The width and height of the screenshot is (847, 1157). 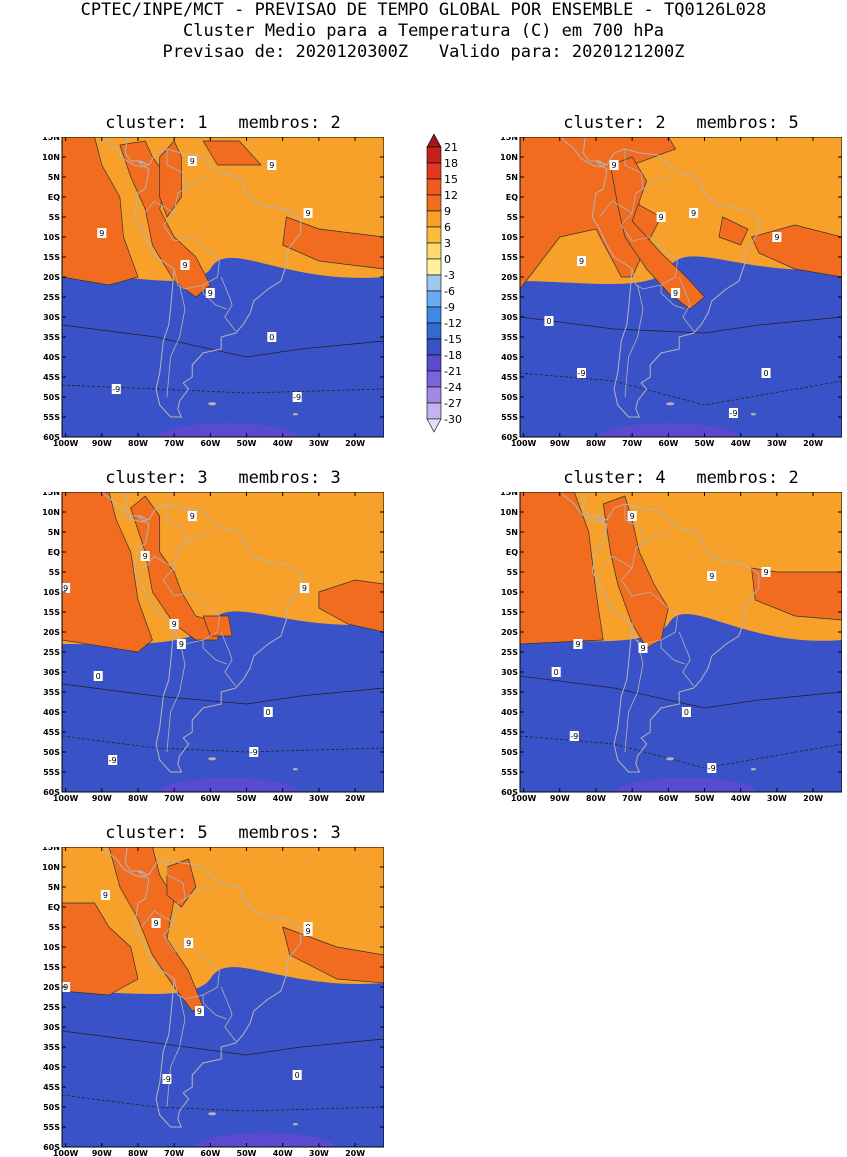 What do you see at coordinates (509, 792) in the screenshot?
I see `lat-tick-label: 60S` at bounding box center [509, 792].